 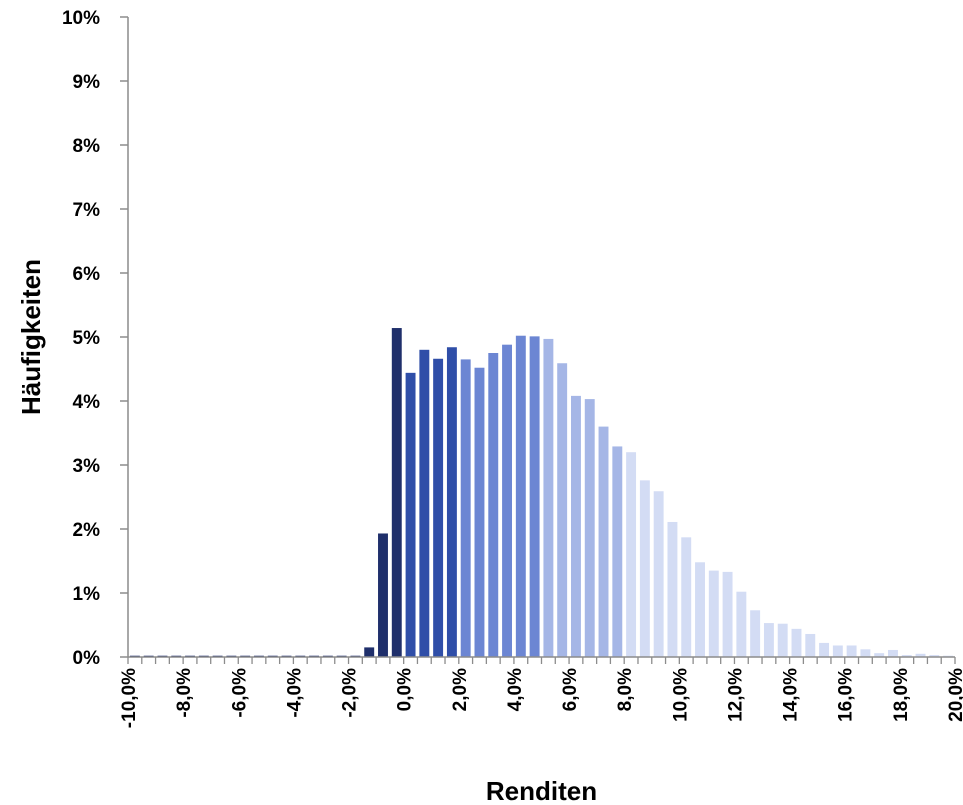 I want to click on y-axis-ticks: 0% 1% 2% 3% 4% 5% 6% 7% 8% 9% 10%, so click(x=95, y=338).